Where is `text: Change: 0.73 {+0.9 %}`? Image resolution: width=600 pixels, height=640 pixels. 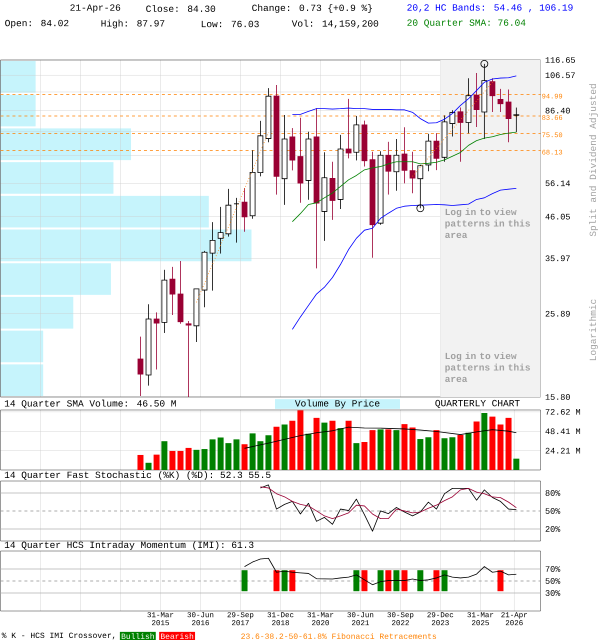
text: Change: 0.73 {+0.9 %} is located at coordinates (312, 8).